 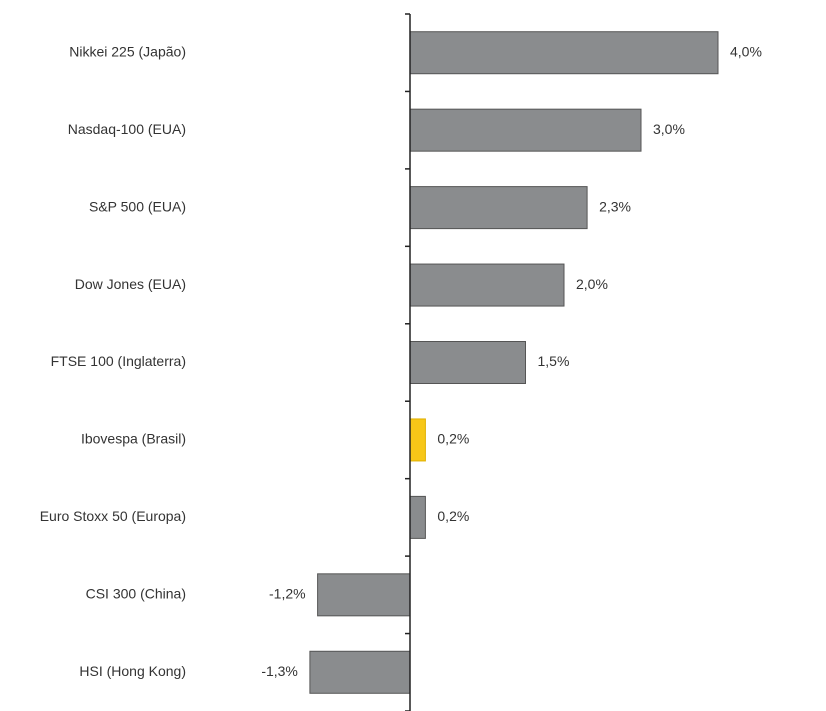 What do you see at coordinates (127, 129) in the screenshot?
I see `category-label: Nasdaq-100 (EUA)` at bounding box center [127, 129].